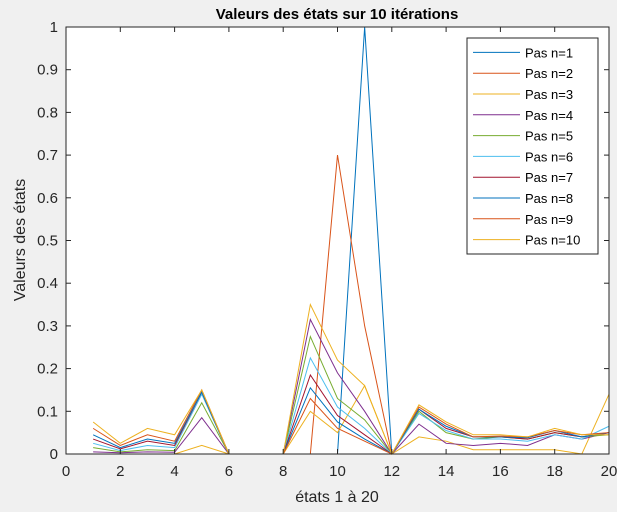 The height and width of the screenshot is (512, 617). Describe the element at coordinates (549, 198) in the screenshot. I see `legend-label-8: Pas n=8` at that location.